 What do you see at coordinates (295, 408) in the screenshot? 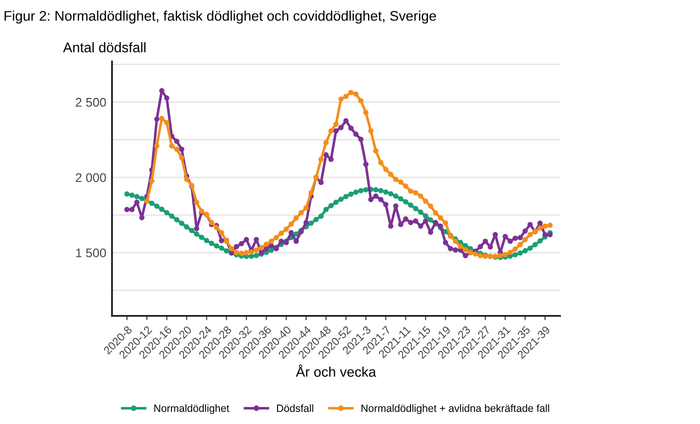
I see `legend-label: Dödsfall` at bounding box center [295, 408].